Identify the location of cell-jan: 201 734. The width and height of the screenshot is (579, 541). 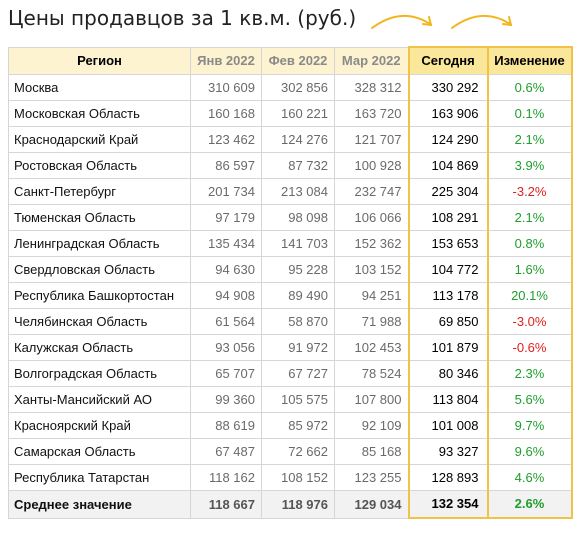
(226, 191).